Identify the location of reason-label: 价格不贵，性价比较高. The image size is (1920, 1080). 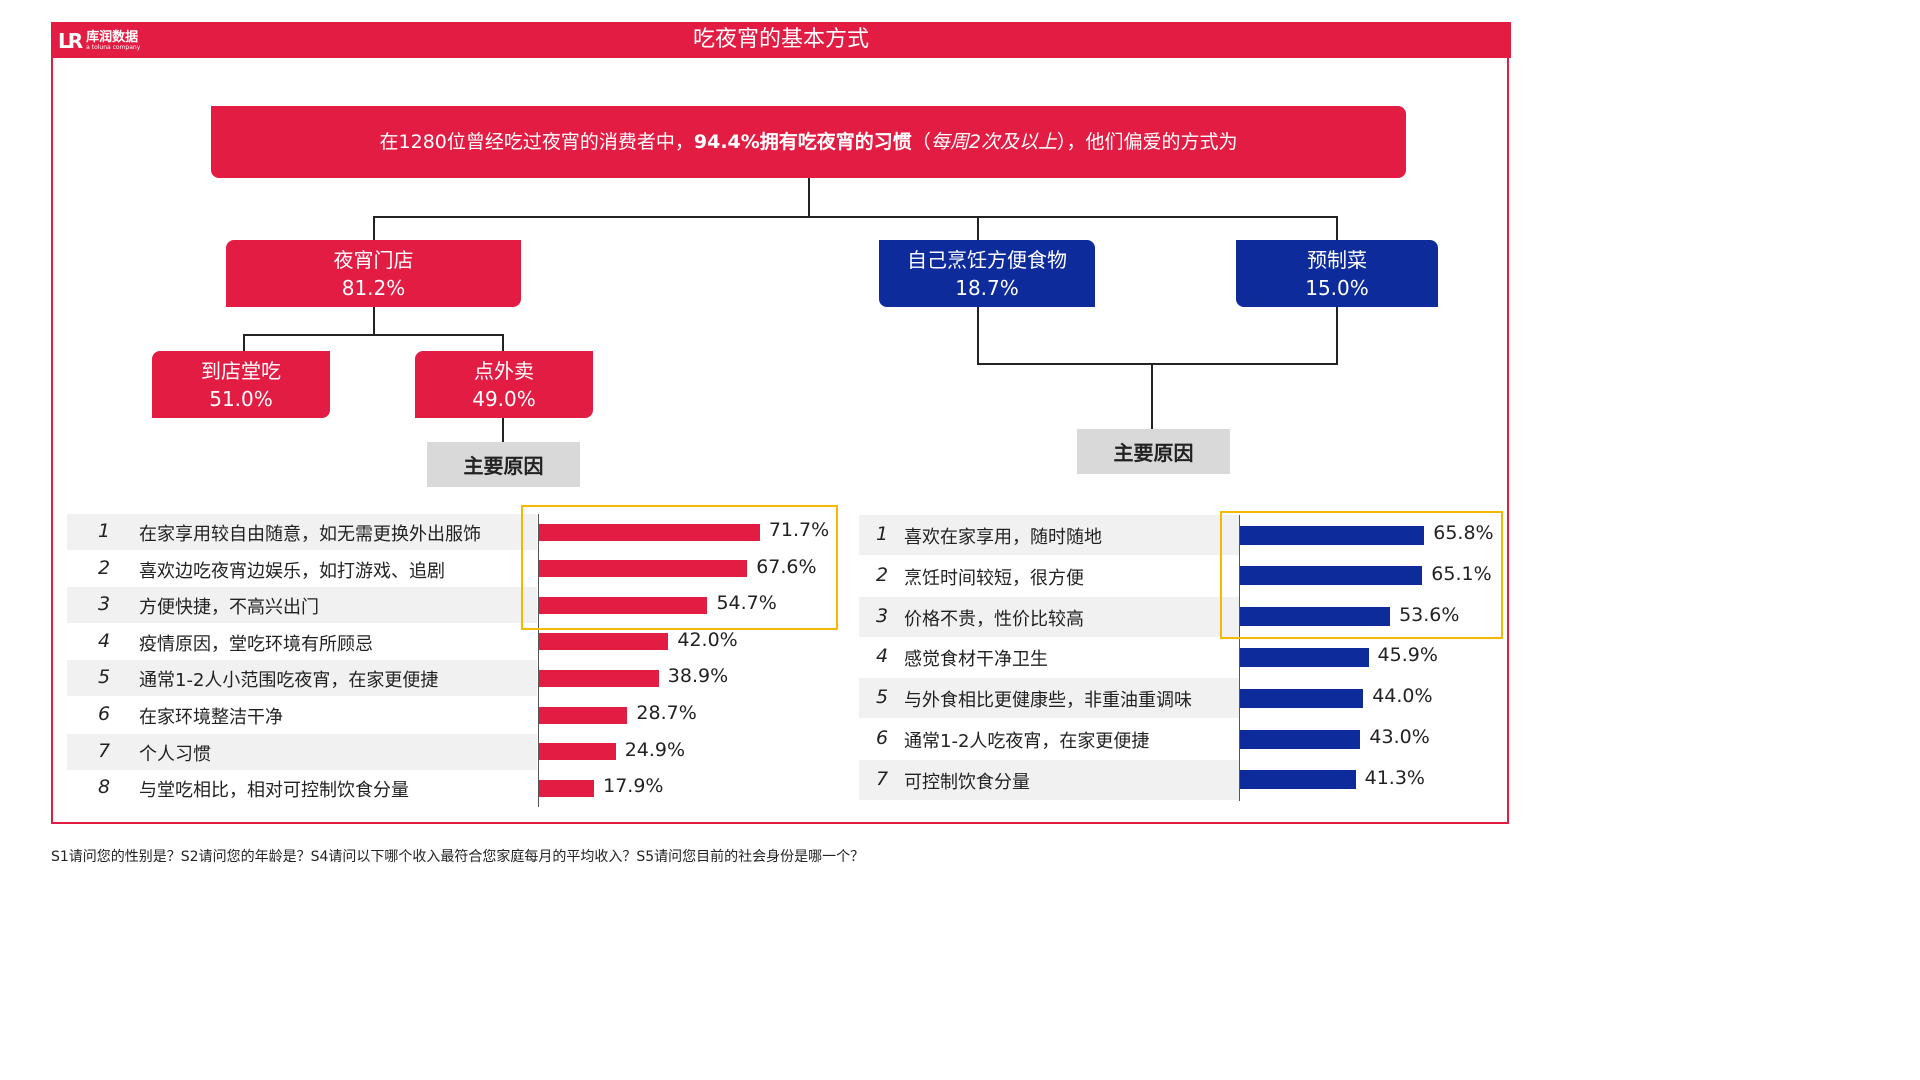
(994, 619).